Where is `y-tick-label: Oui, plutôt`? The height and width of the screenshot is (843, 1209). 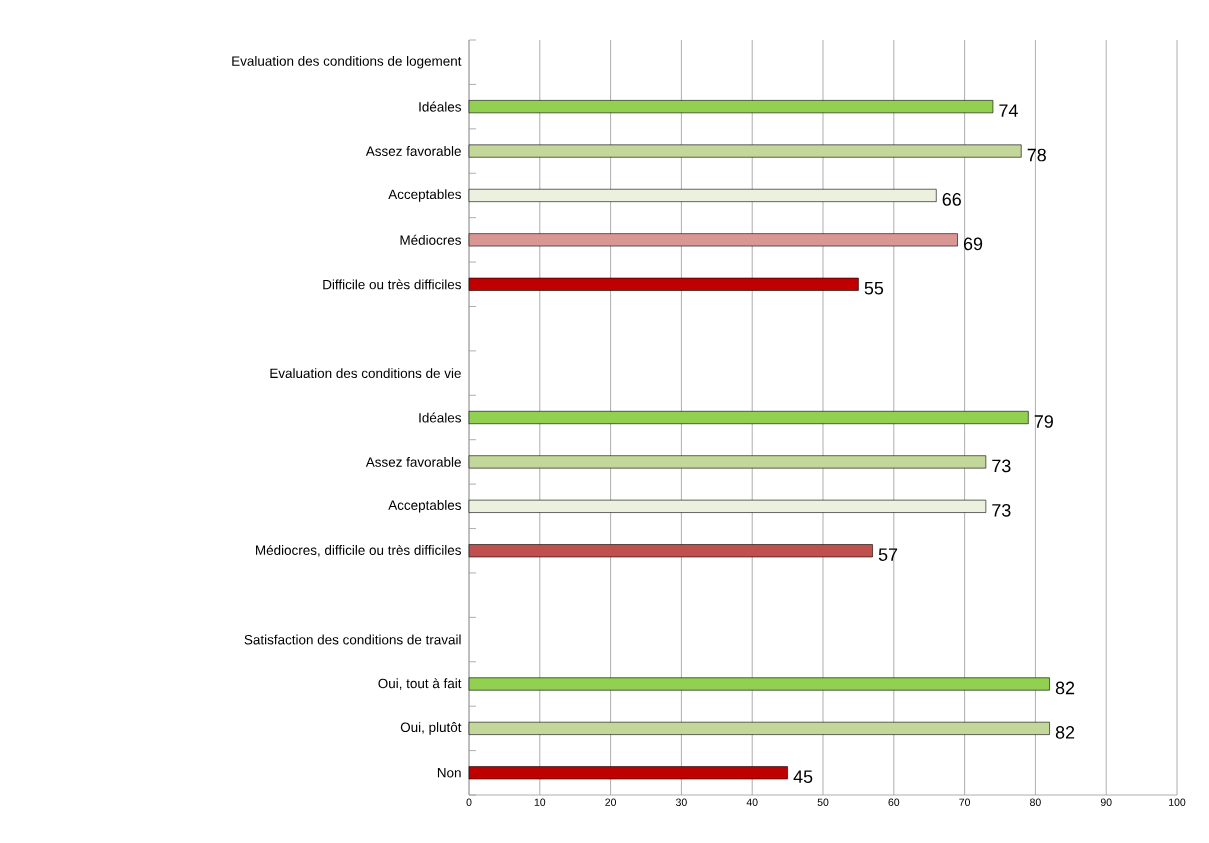
y-tick-label: Oui, plutôt is located at coordinates (431, 728).